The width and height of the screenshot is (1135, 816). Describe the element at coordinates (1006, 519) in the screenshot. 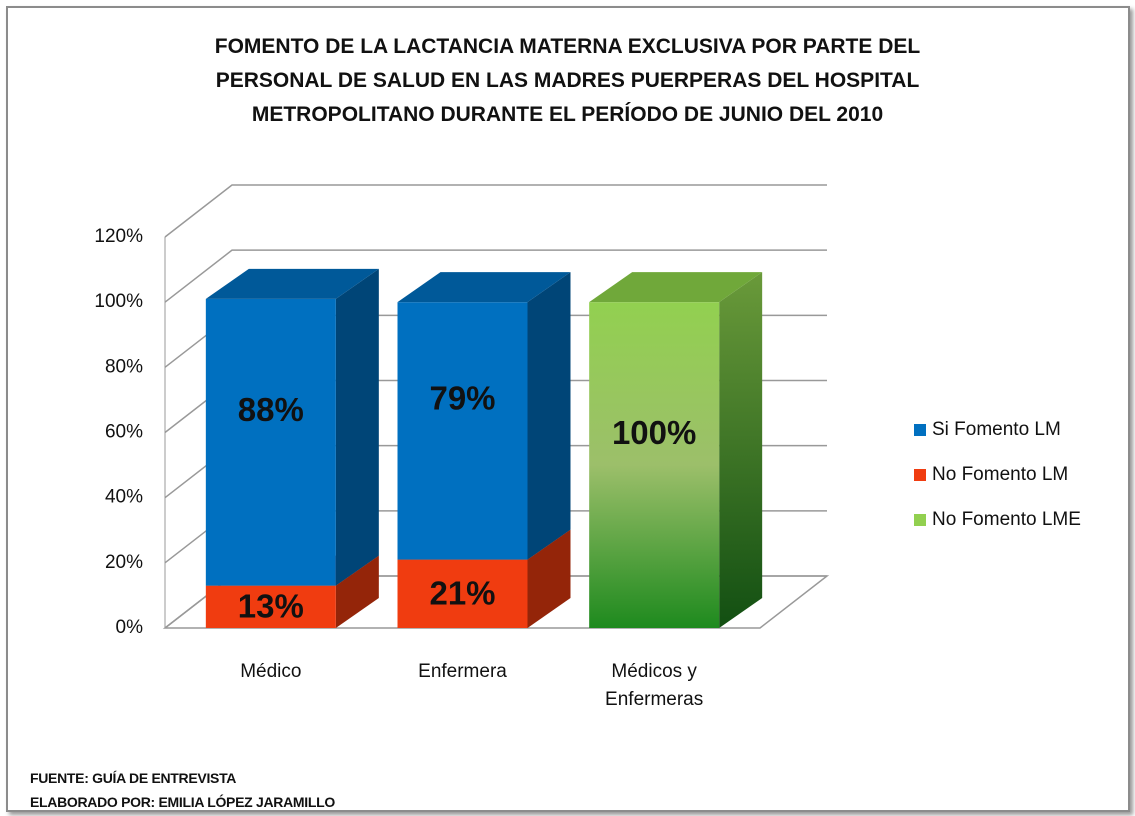

I see `legend-label: No Fomento LME` at that location.